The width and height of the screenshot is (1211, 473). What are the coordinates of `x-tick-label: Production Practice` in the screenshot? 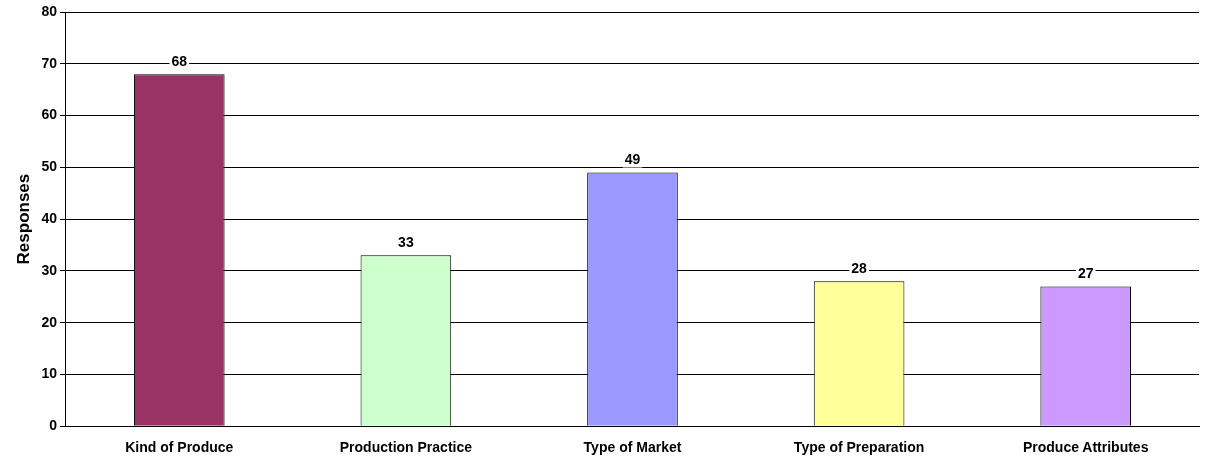 It's located at (406, 447).